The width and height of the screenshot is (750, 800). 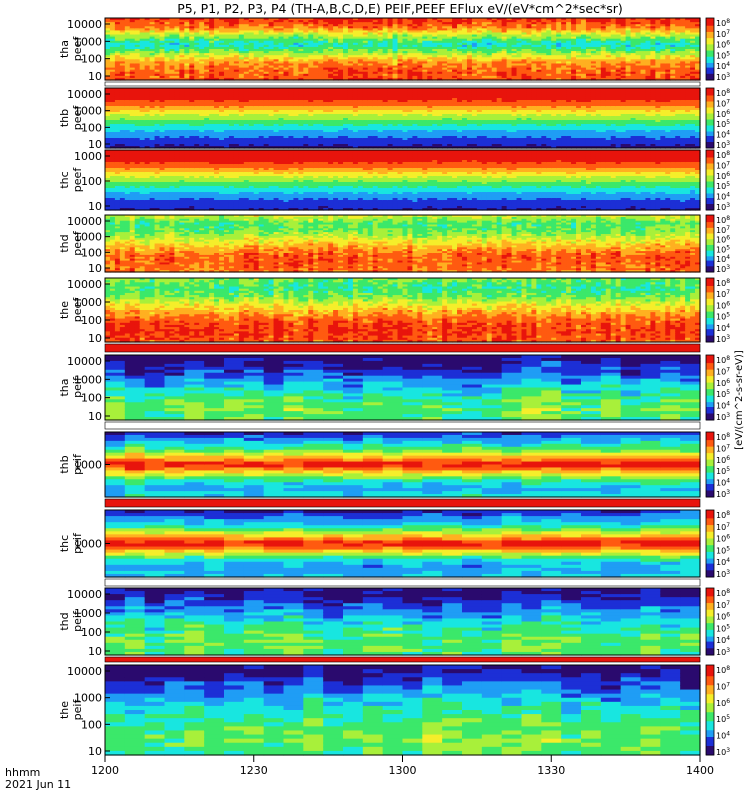 I want to click on colorbar: 103104105106107108, so click(x=718, y=50).